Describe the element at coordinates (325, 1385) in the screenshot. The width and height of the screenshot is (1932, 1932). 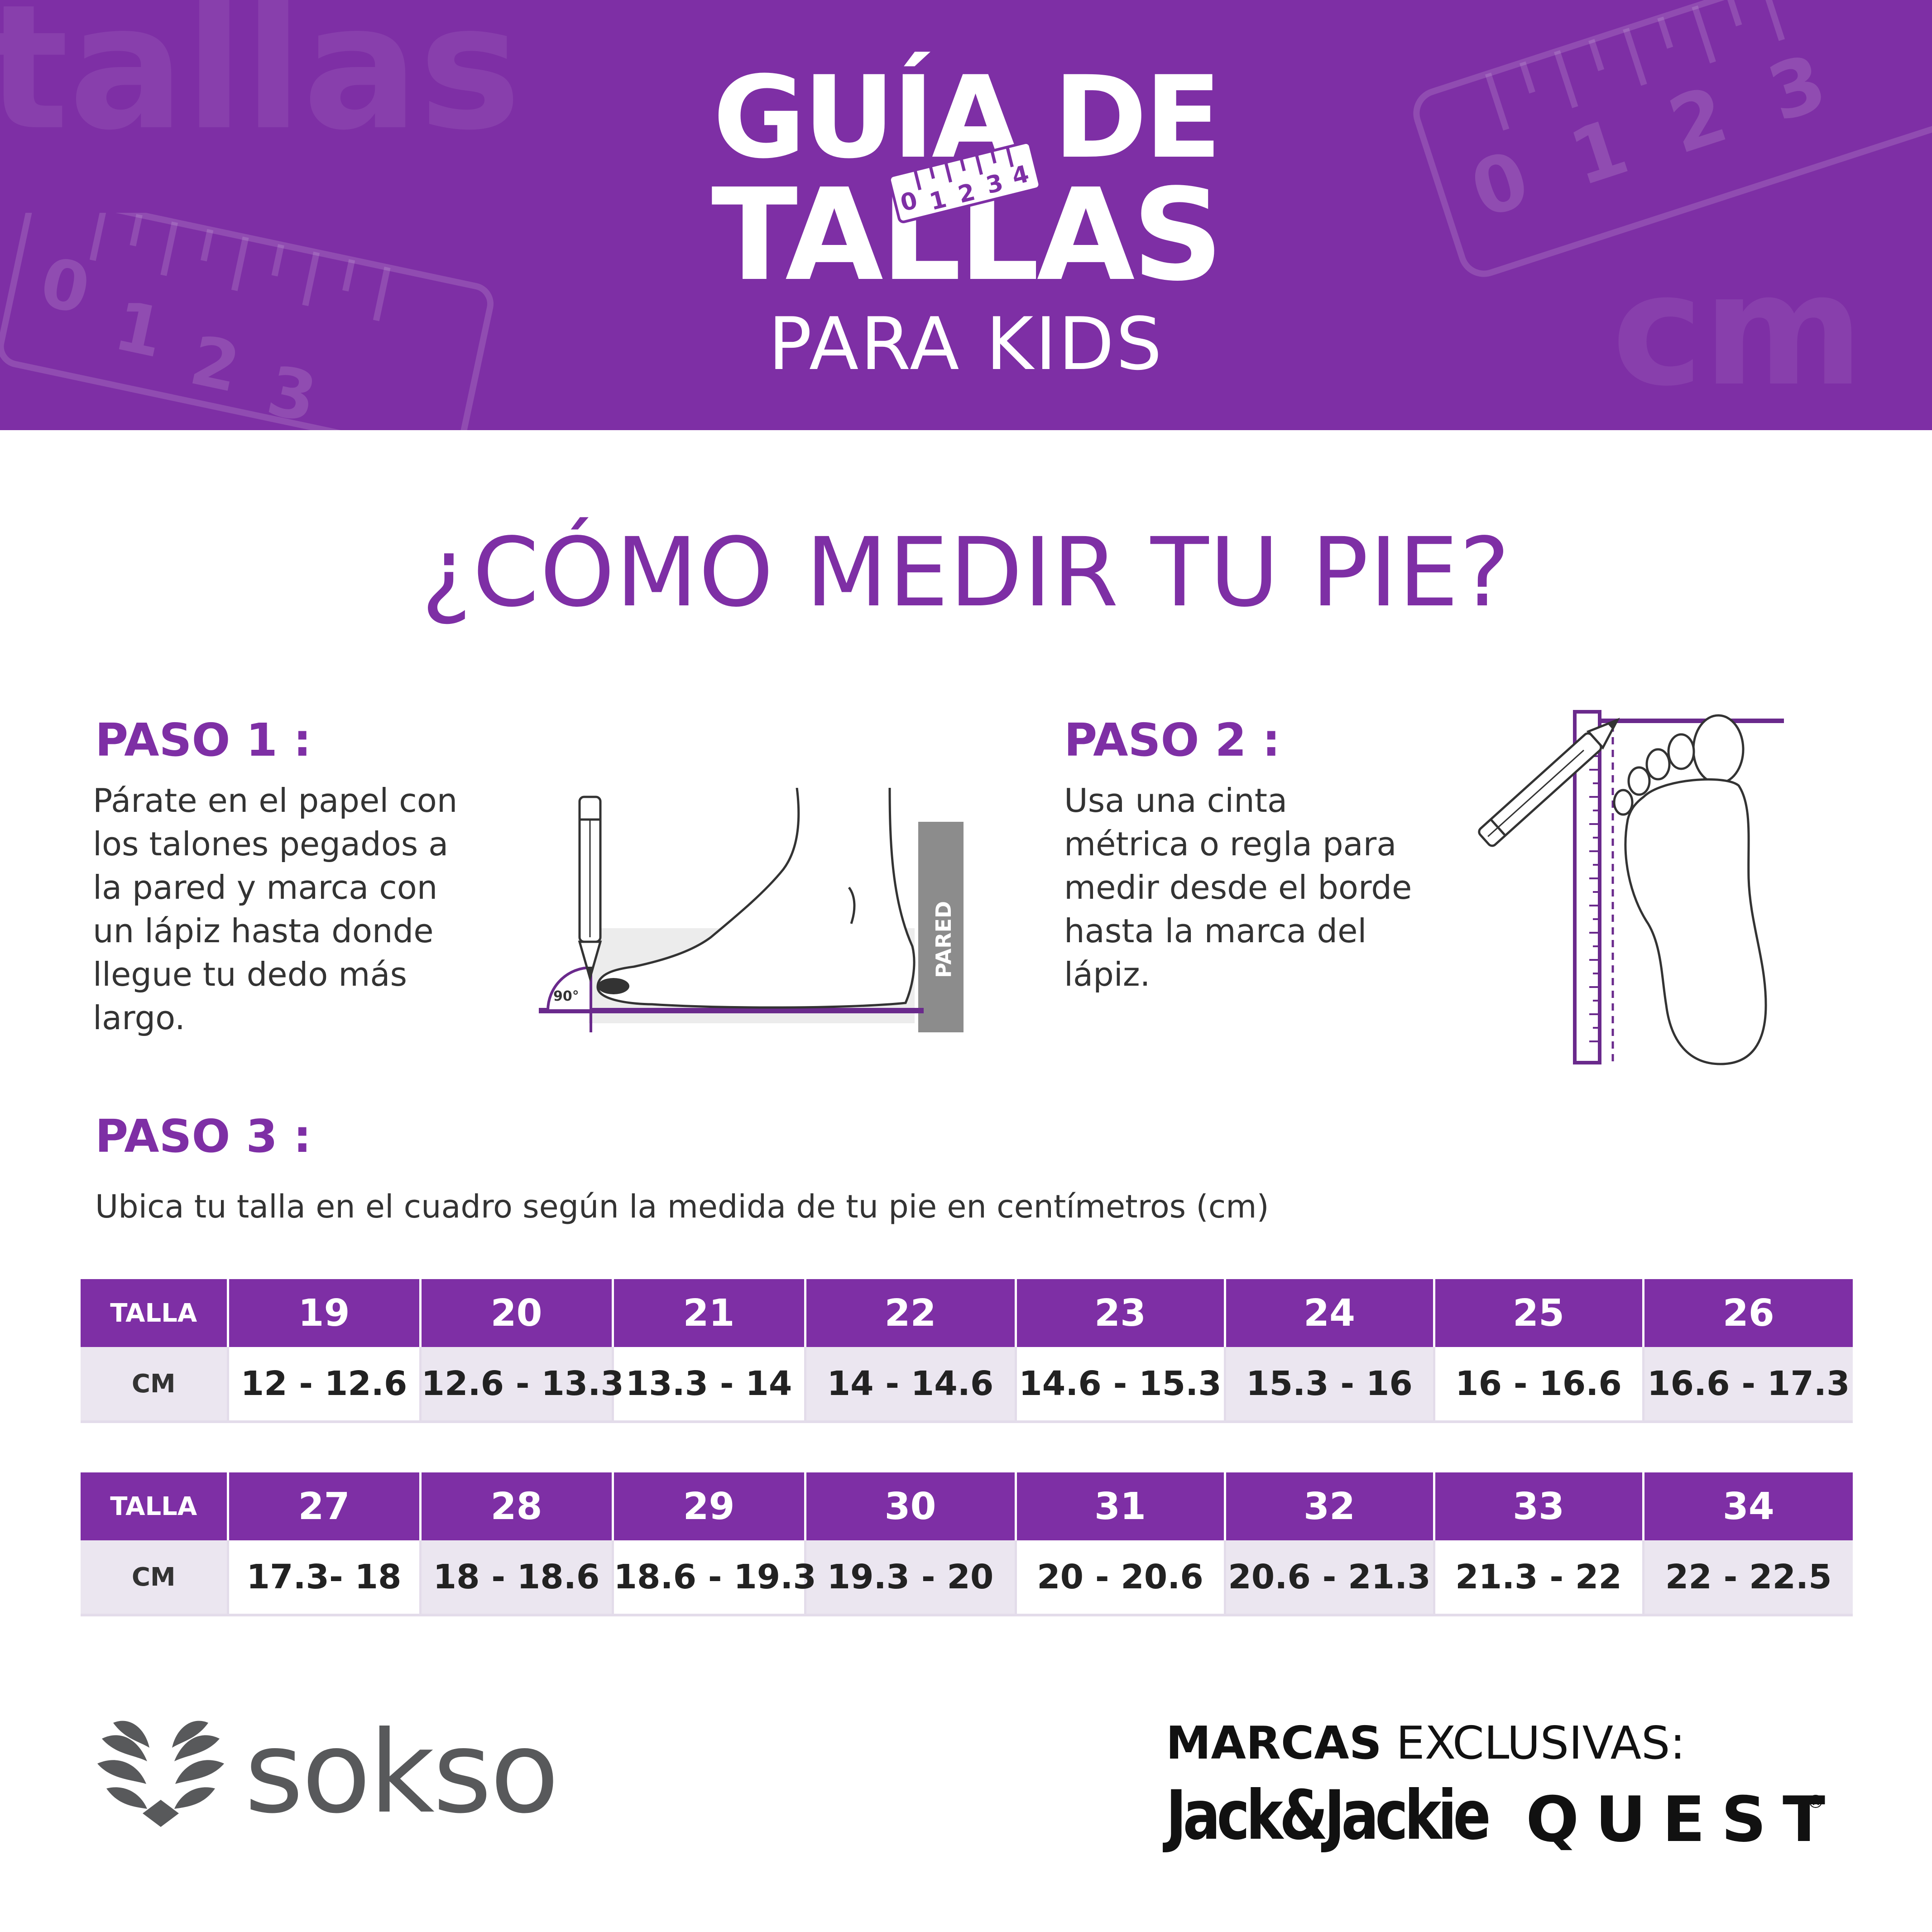
I see `cm-cell: 12 - 12.6` at that location.